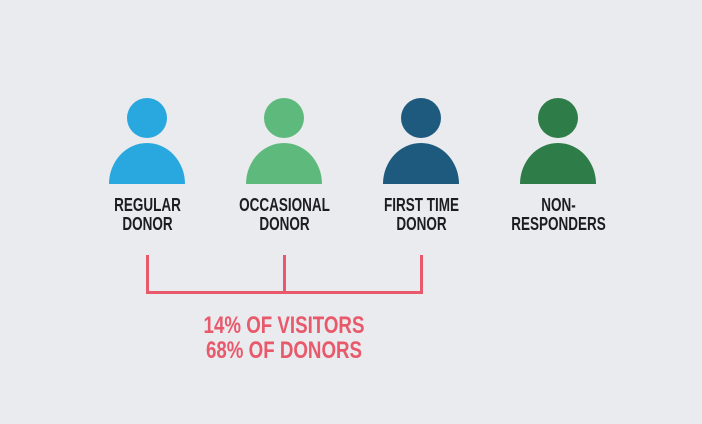 This screenshot has width=702, height=424. What do you see at coordinates (284, 205) in the screenshot?
I see `figure-label-line1: OCCASIONAL` at bounding box center [284, 205].